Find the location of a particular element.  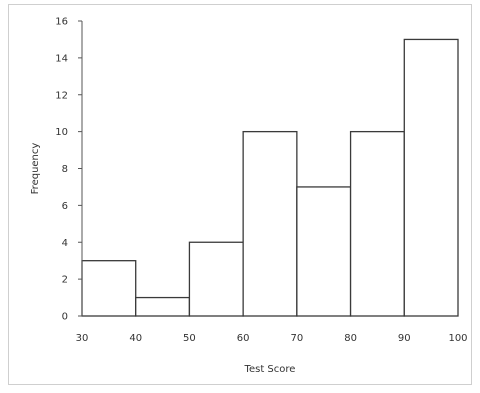

x-ticks: 30 40 50 60 70 80 90 100 is located at coordinates (272, 338).